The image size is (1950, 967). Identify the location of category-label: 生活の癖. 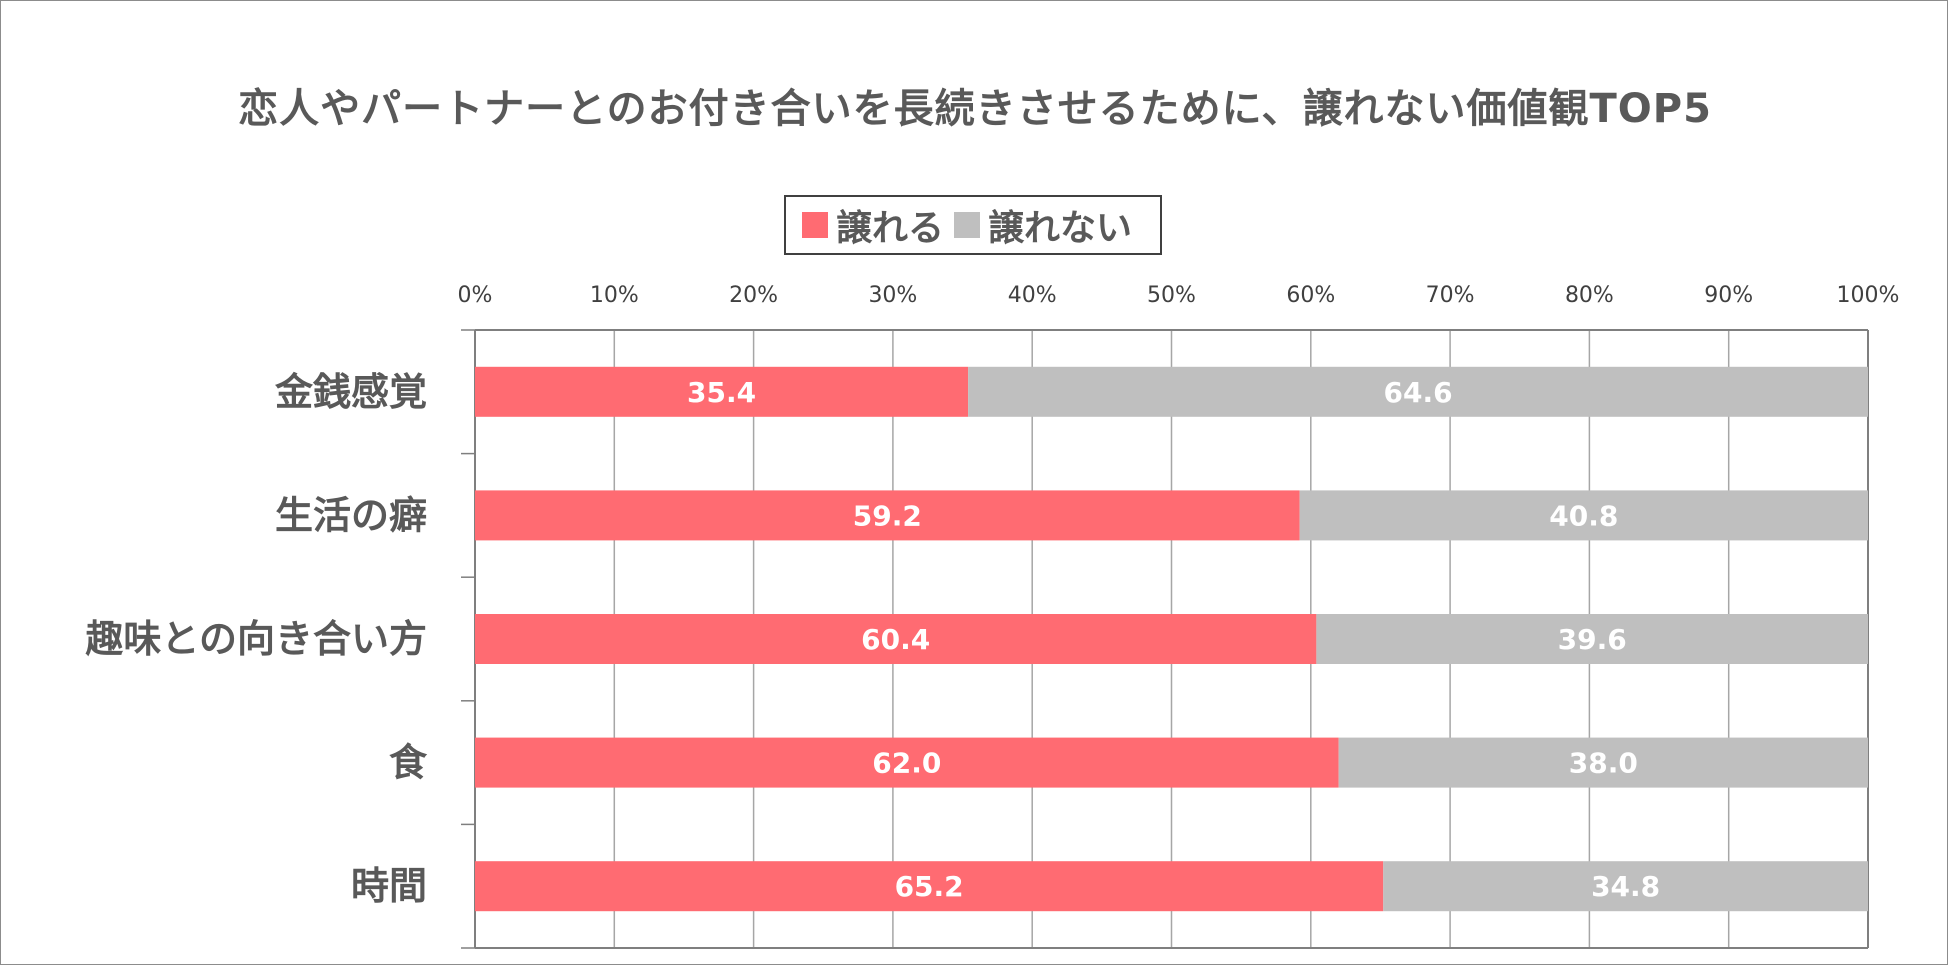
(351, 515).